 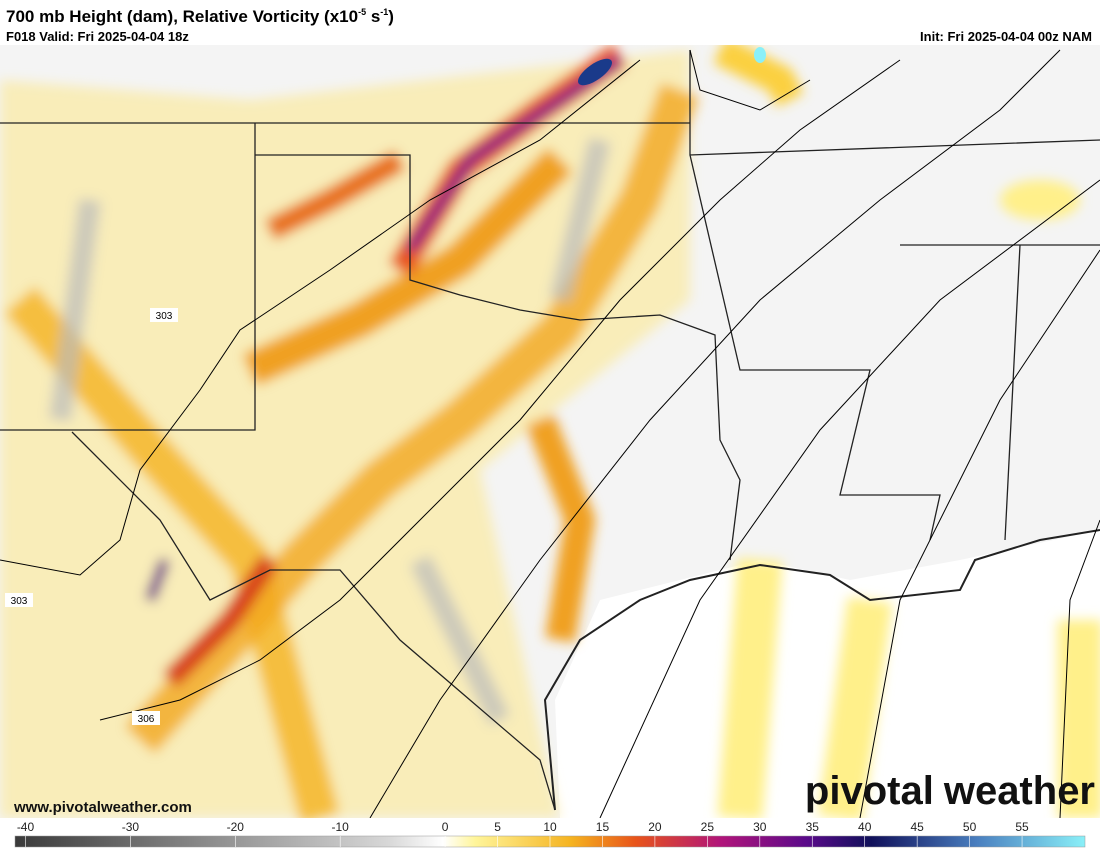 I want to click on colorbar-tick-label: 5, so click(x=497, y=827).